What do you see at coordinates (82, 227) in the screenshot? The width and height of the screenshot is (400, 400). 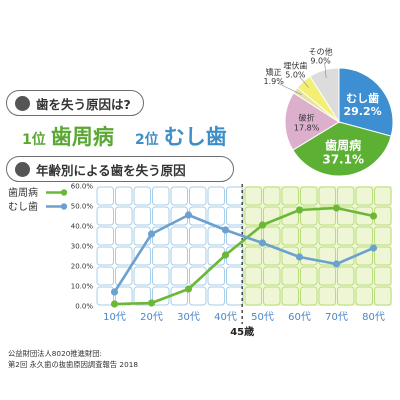 I see `y-tick-label: 40.0%` at bounding box center [82, 227].